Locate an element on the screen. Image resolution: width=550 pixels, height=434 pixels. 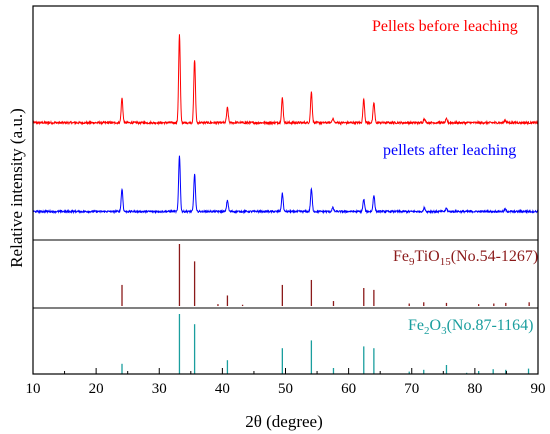
x-tick-label-90: 90 is located at coordinates (538, 389).